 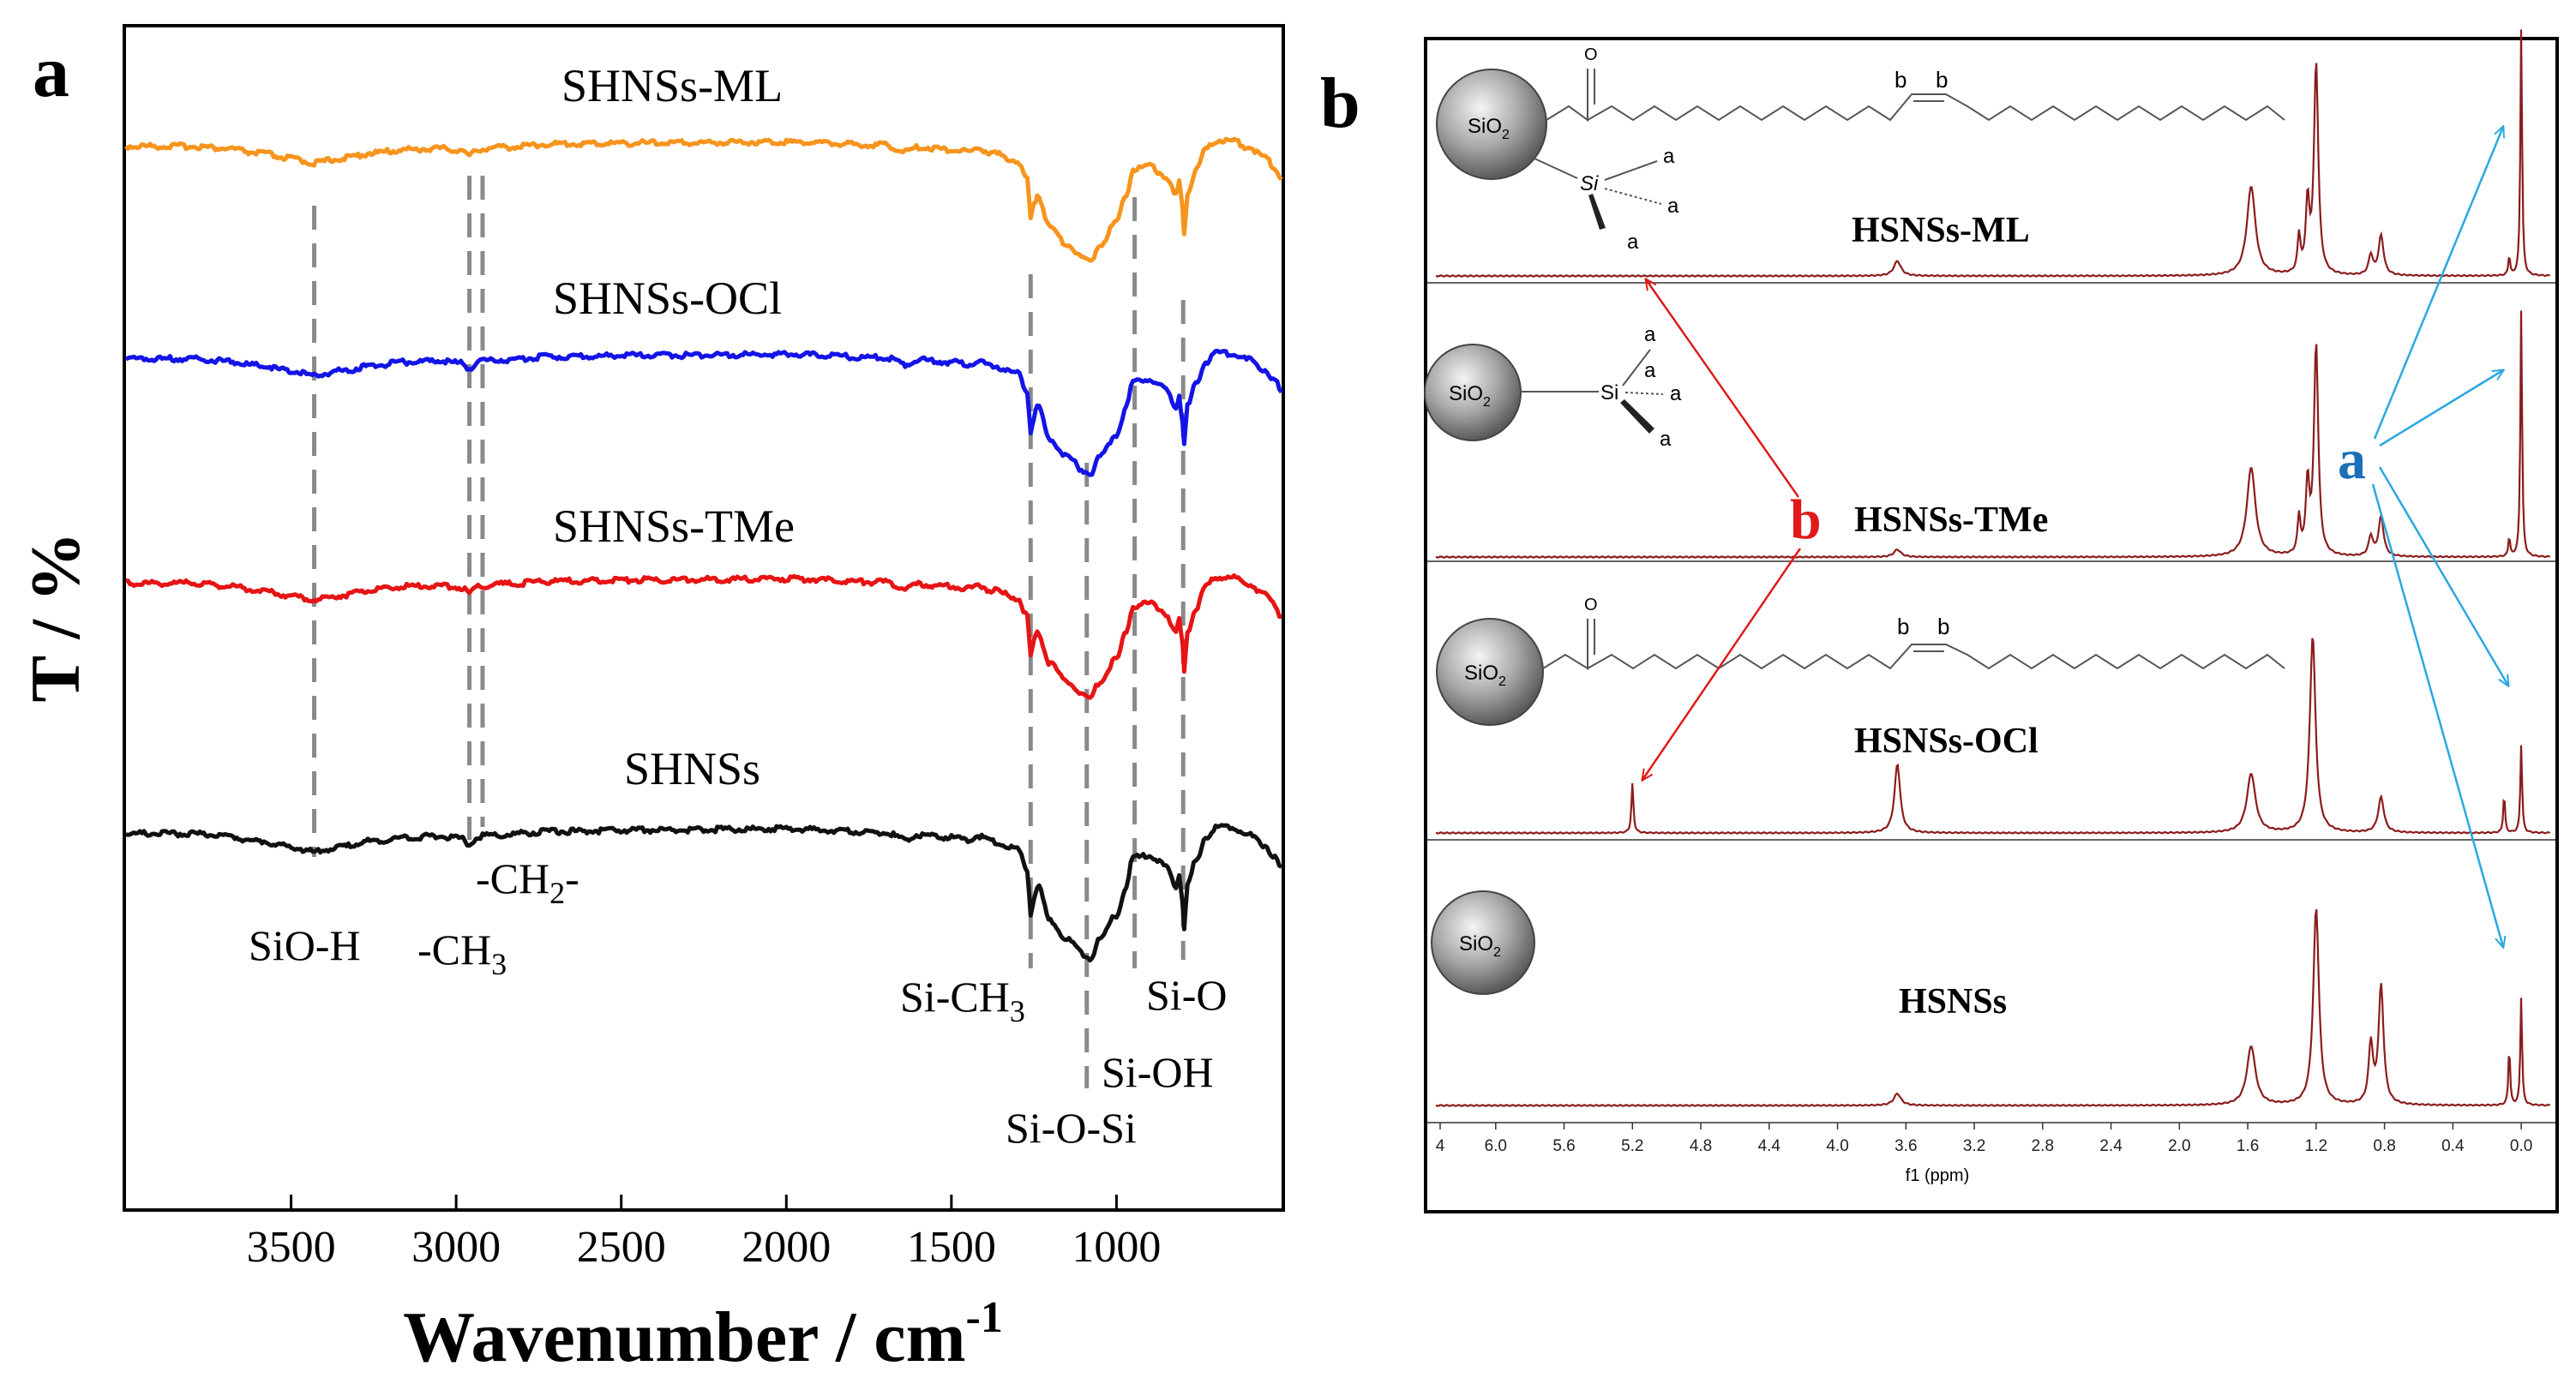 I want to click on nmr-series-hsnss-tme, so click(x=1993, y=434).